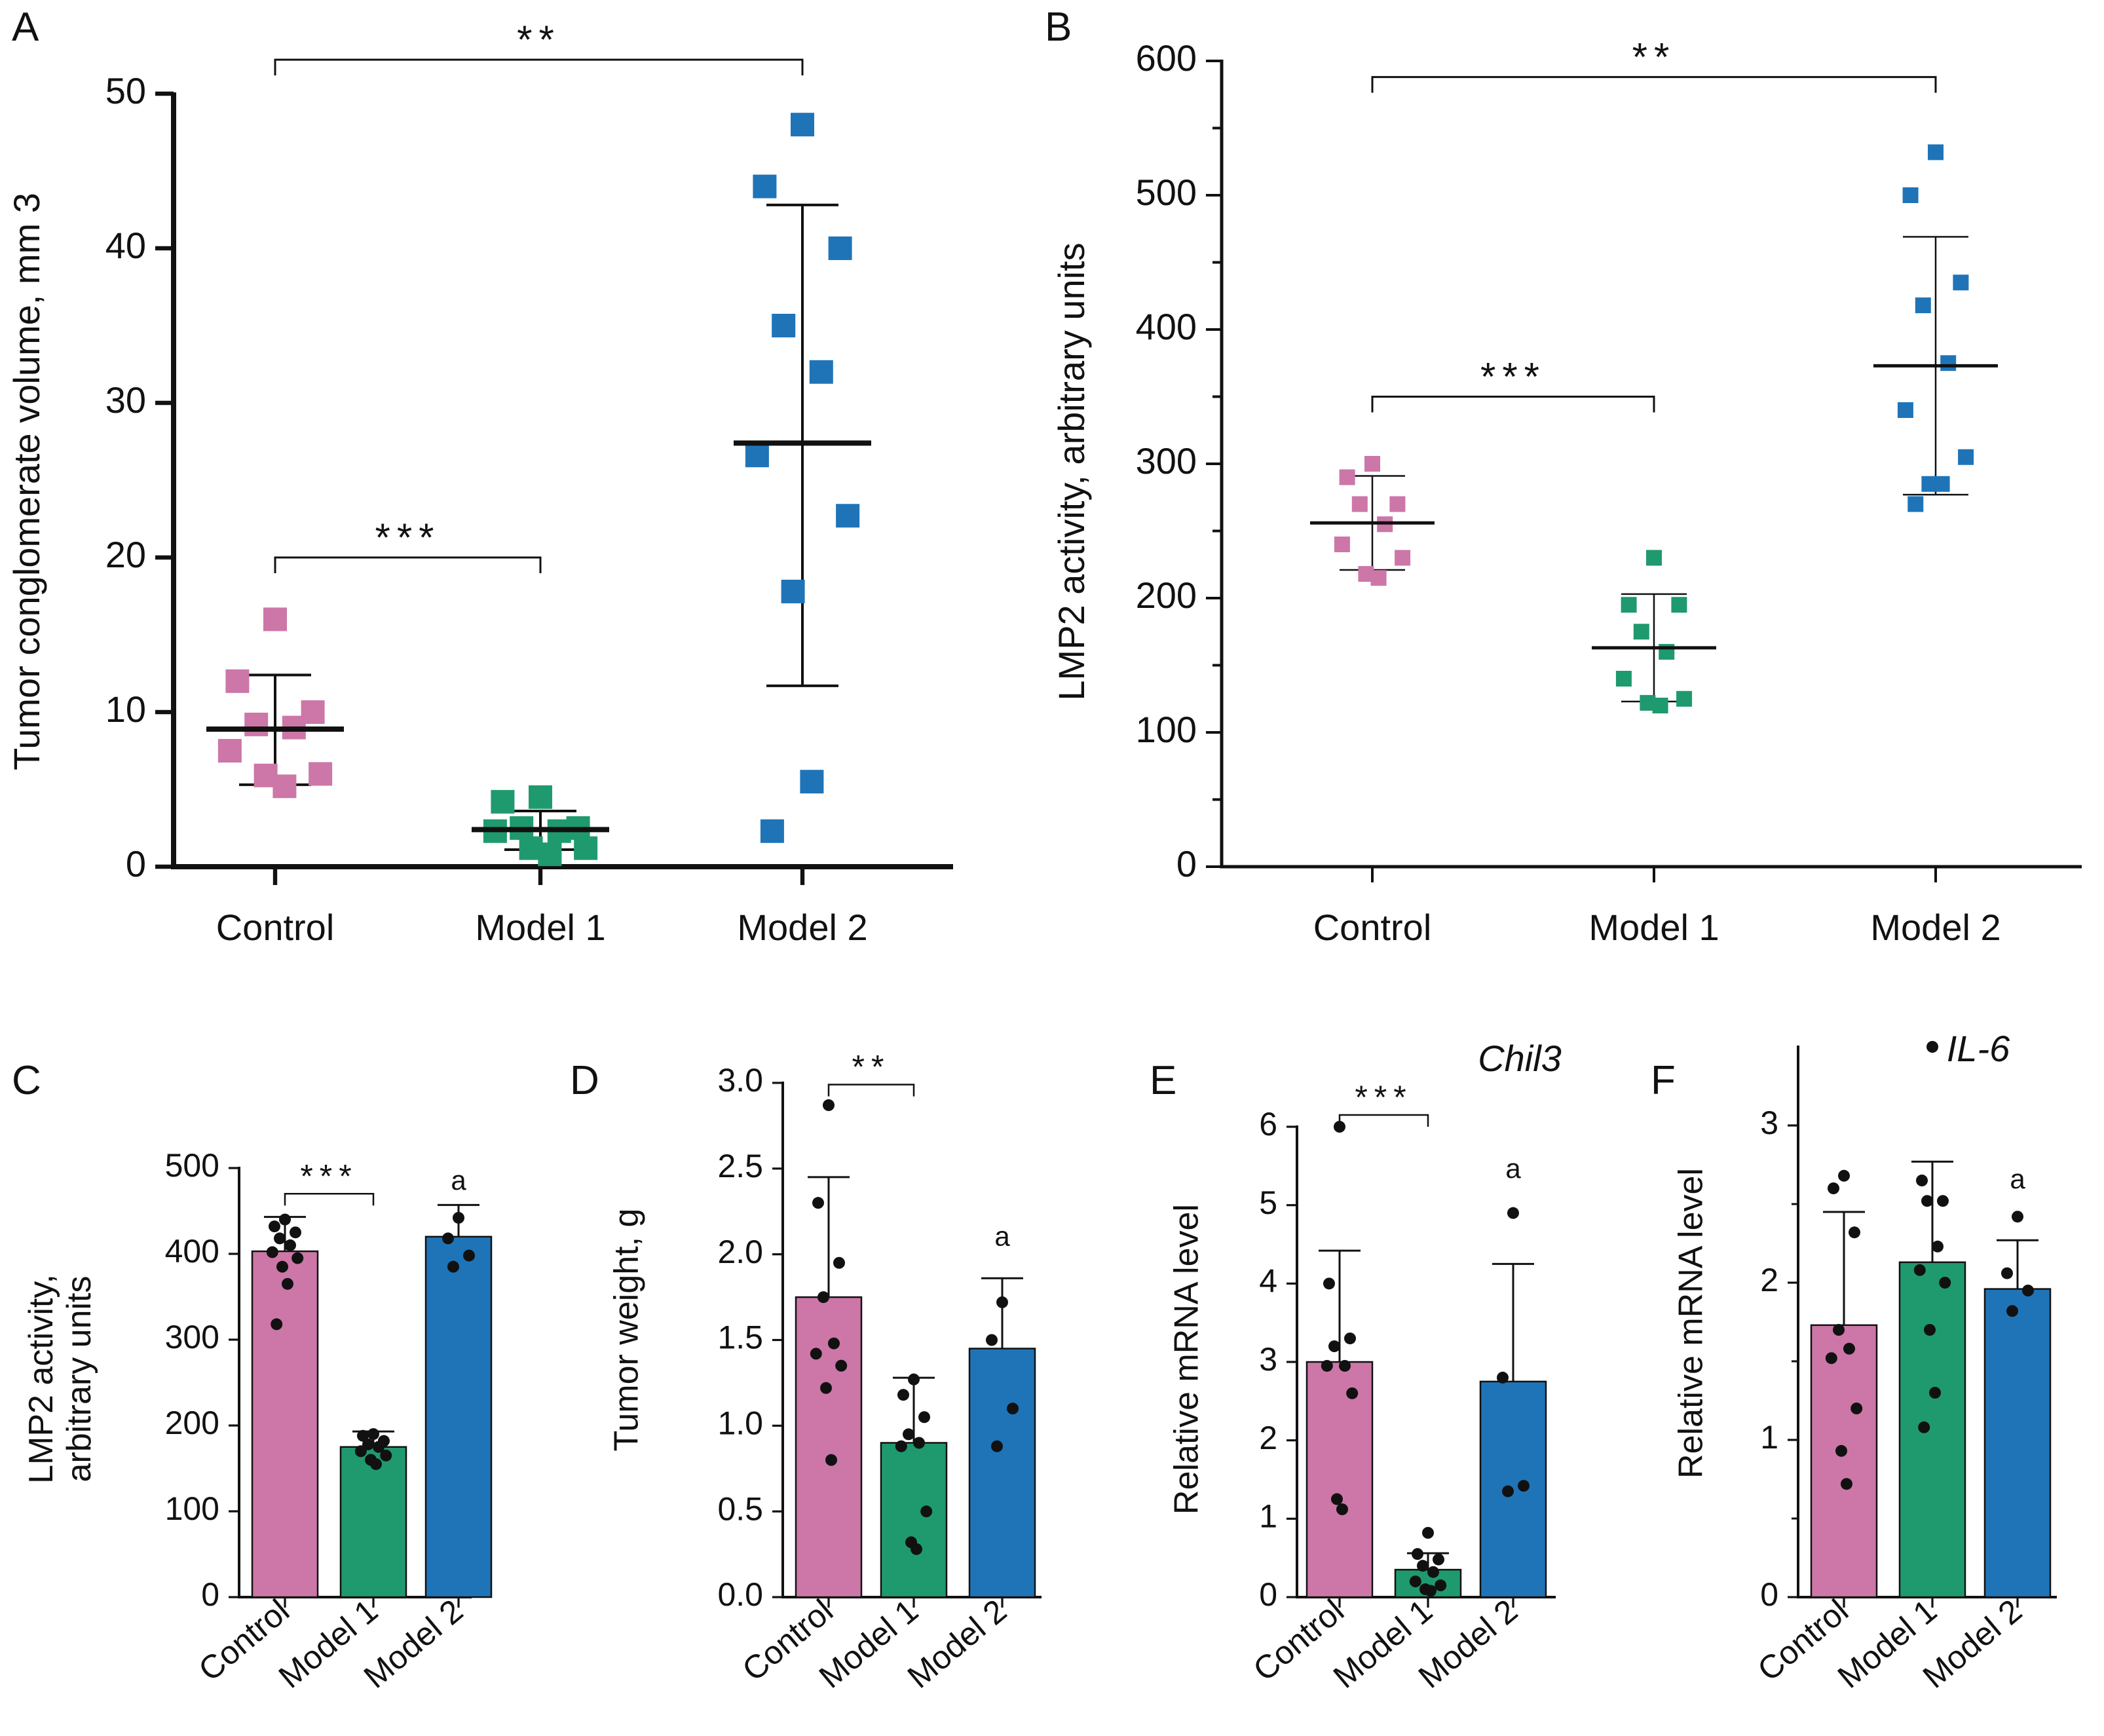 The height and width of the screenshot is (1736, 2104). What do you see at coordinates (25, 27) in the screenshot?
I see `panel-label: A` at bounding box center [25, 27].